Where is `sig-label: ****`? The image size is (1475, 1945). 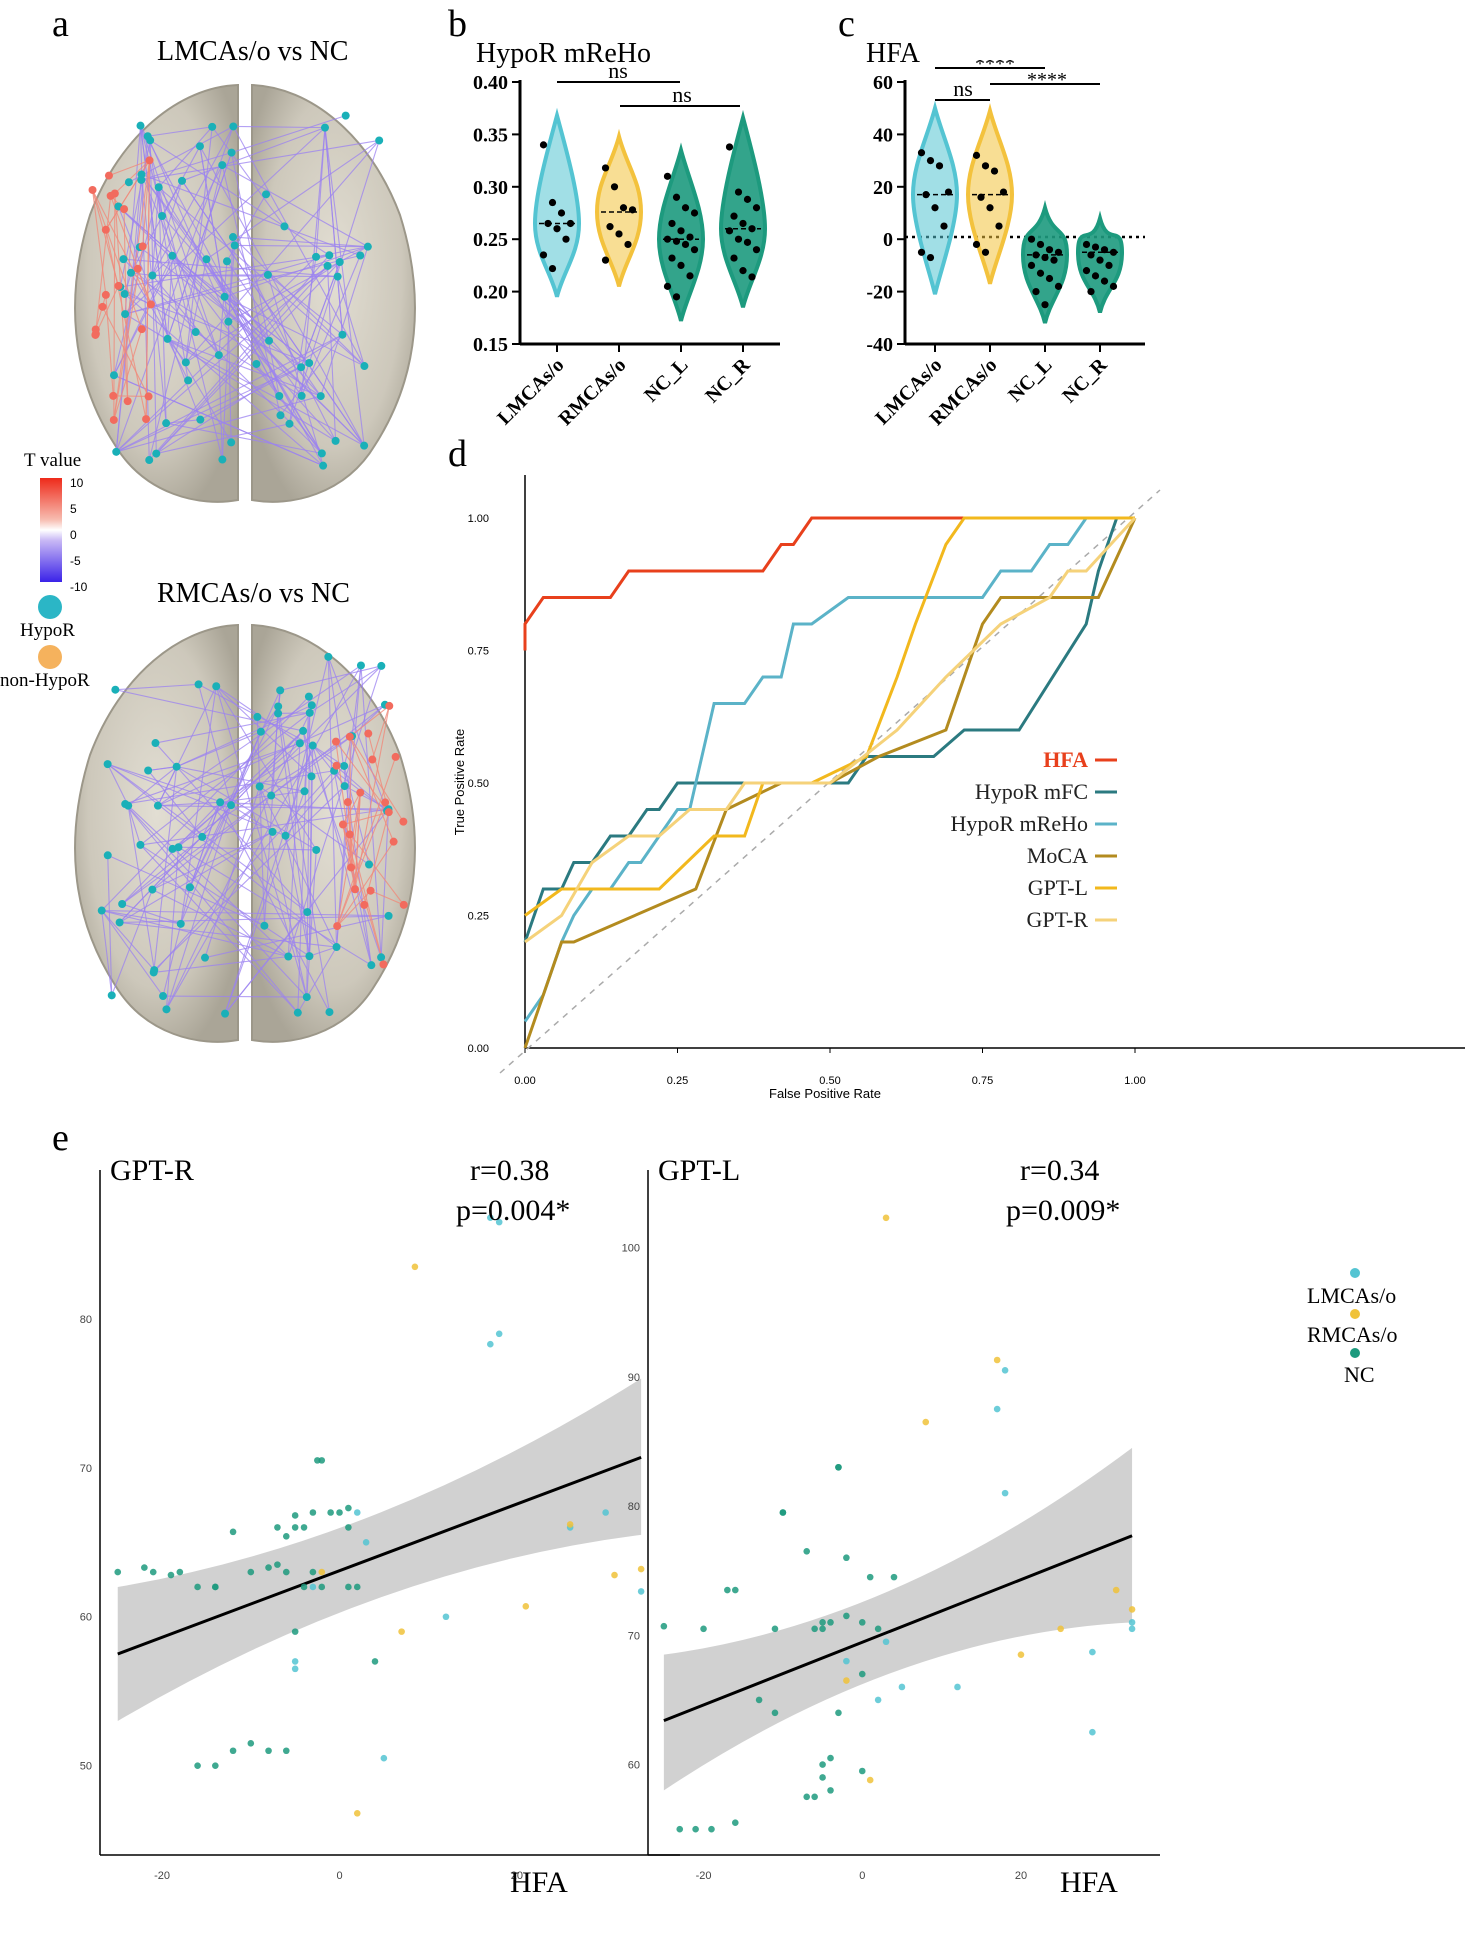 sig-label: **** is located at coordinates (1047, 80).